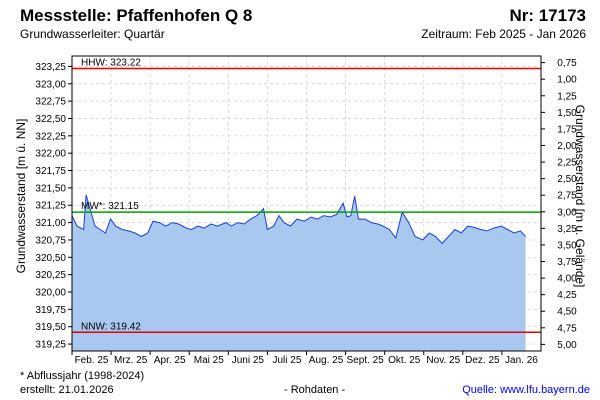 The height and width of the screenshot is (400, 600). What do you see at coordinates (50, 67) in the screenshot?
I see `y-left-tick-label: 323,25` at bounding box center [50, 67].